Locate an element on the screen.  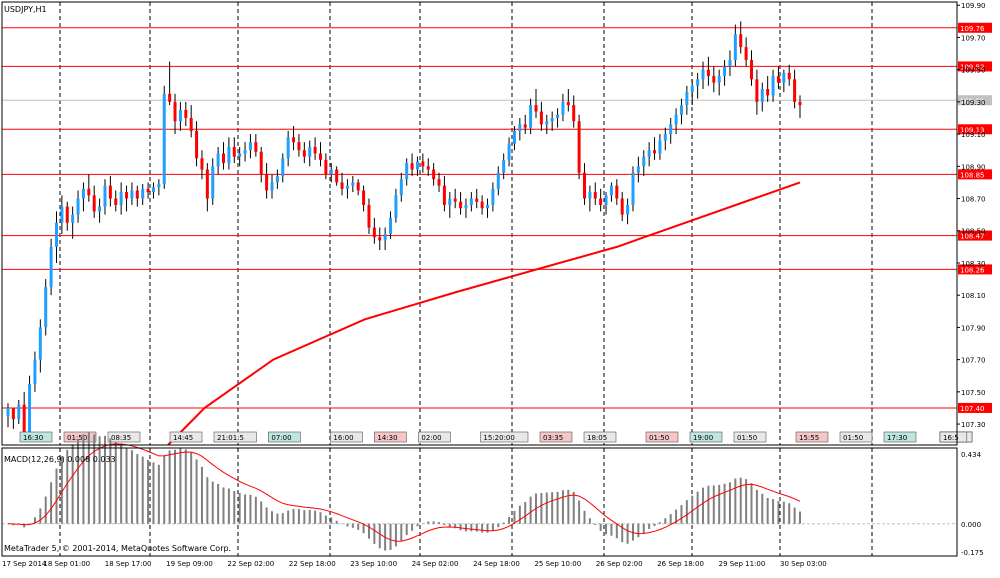
y-tick-label: 109.10 is located at coordinates (973, 135).